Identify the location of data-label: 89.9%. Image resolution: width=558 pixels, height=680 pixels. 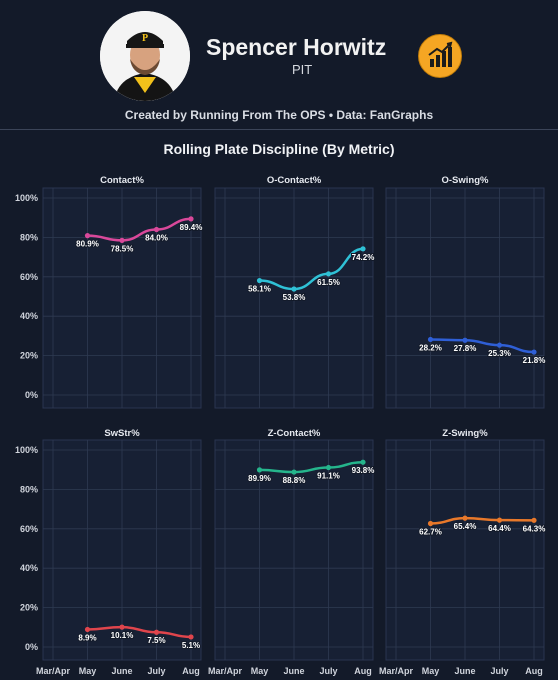
(259, 478).